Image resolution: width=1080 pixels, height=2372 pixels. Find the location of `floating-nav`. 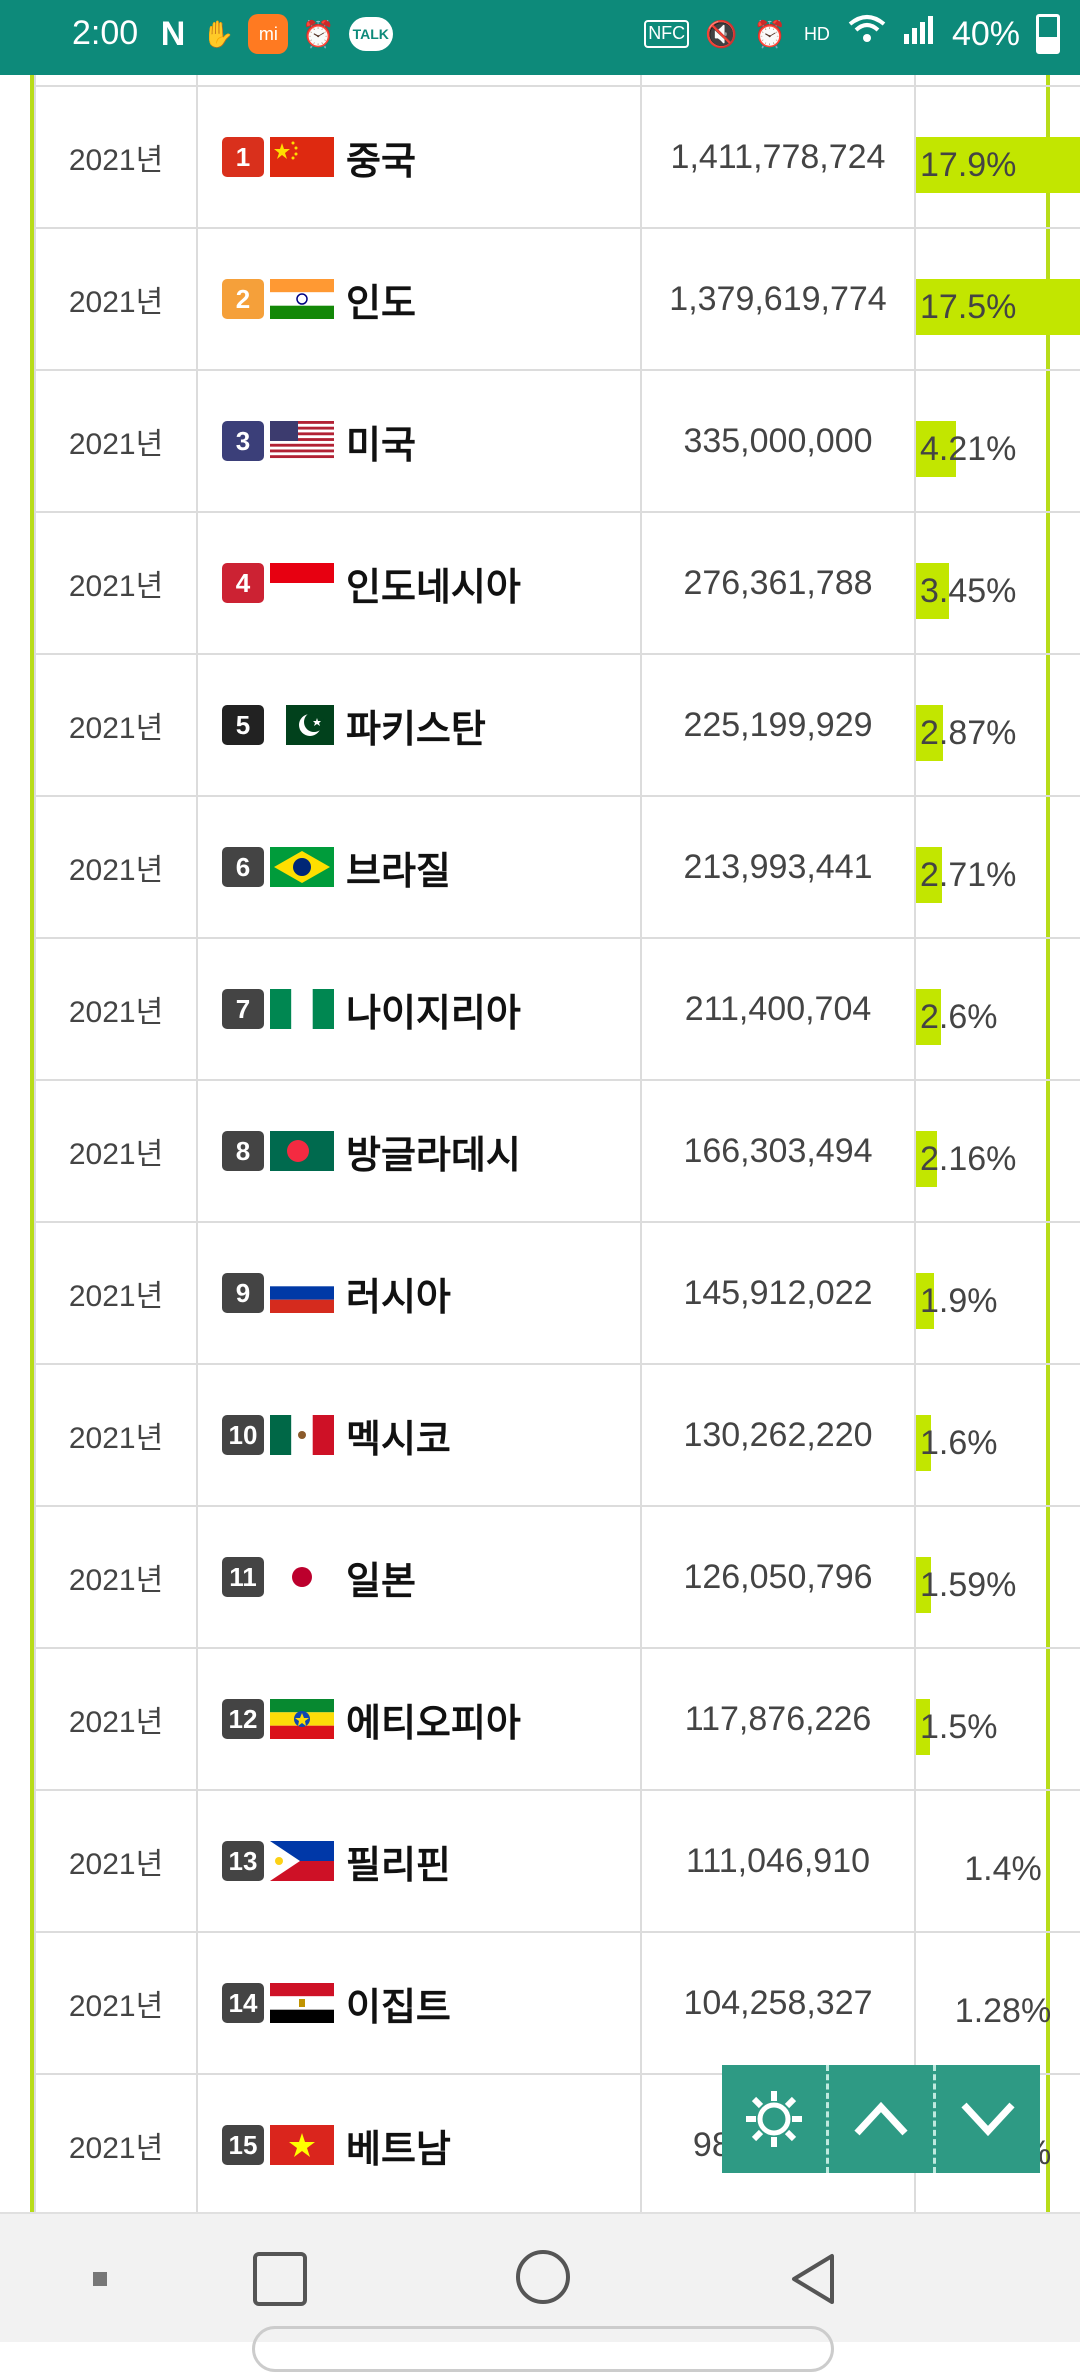

floating-nav is located at coordinates (881, 2119).